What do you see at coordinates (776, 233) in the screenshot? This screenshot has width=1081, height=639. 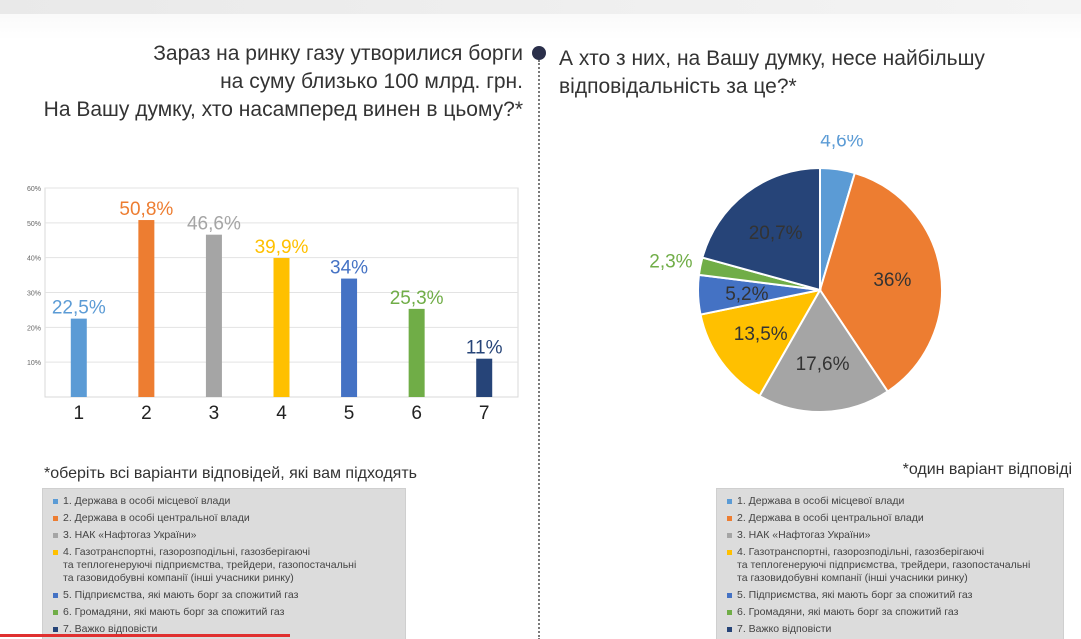 I see `pie-value-label: 20,7%` at bounding box center [776, 233].